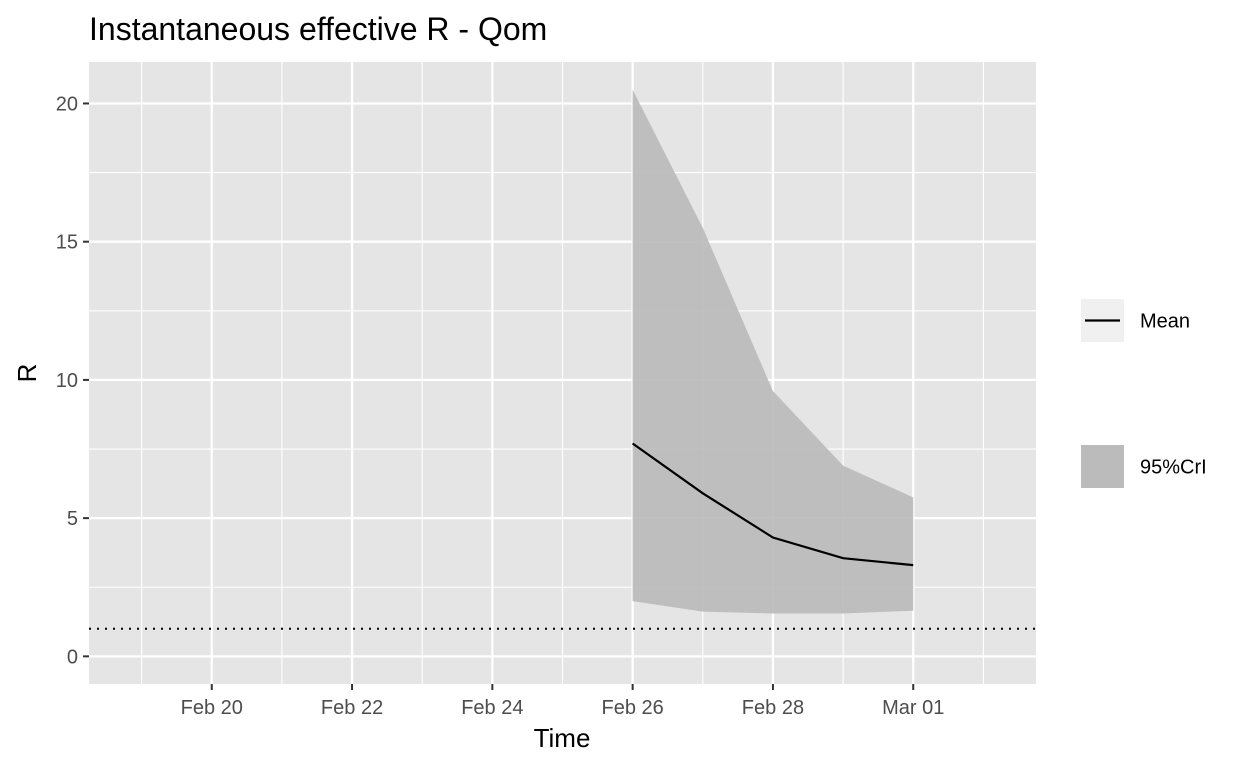 The image size is (1248, 768). What do you see at coordinates (67, 381) in the screenshot?
I see `y-tick-label: 10` at bounding box center [67, 381].